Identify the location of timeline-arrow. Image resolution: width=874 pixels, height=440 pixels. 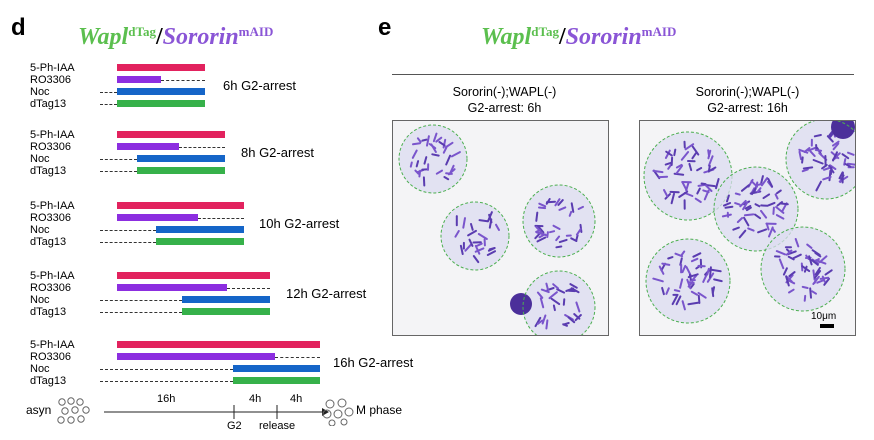
(216, 412).